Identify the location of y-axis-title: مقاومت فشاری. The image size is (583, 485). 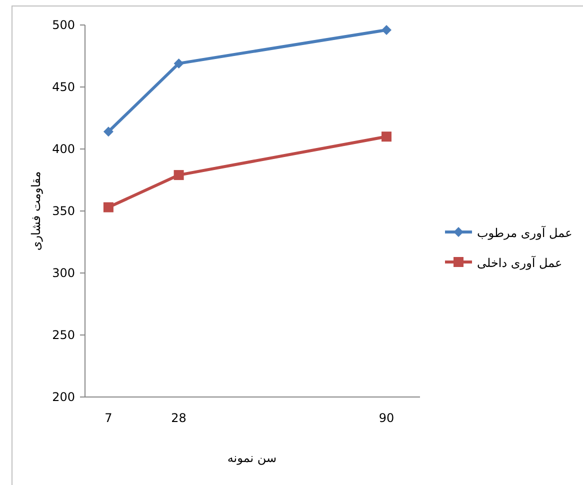
(36, 211).